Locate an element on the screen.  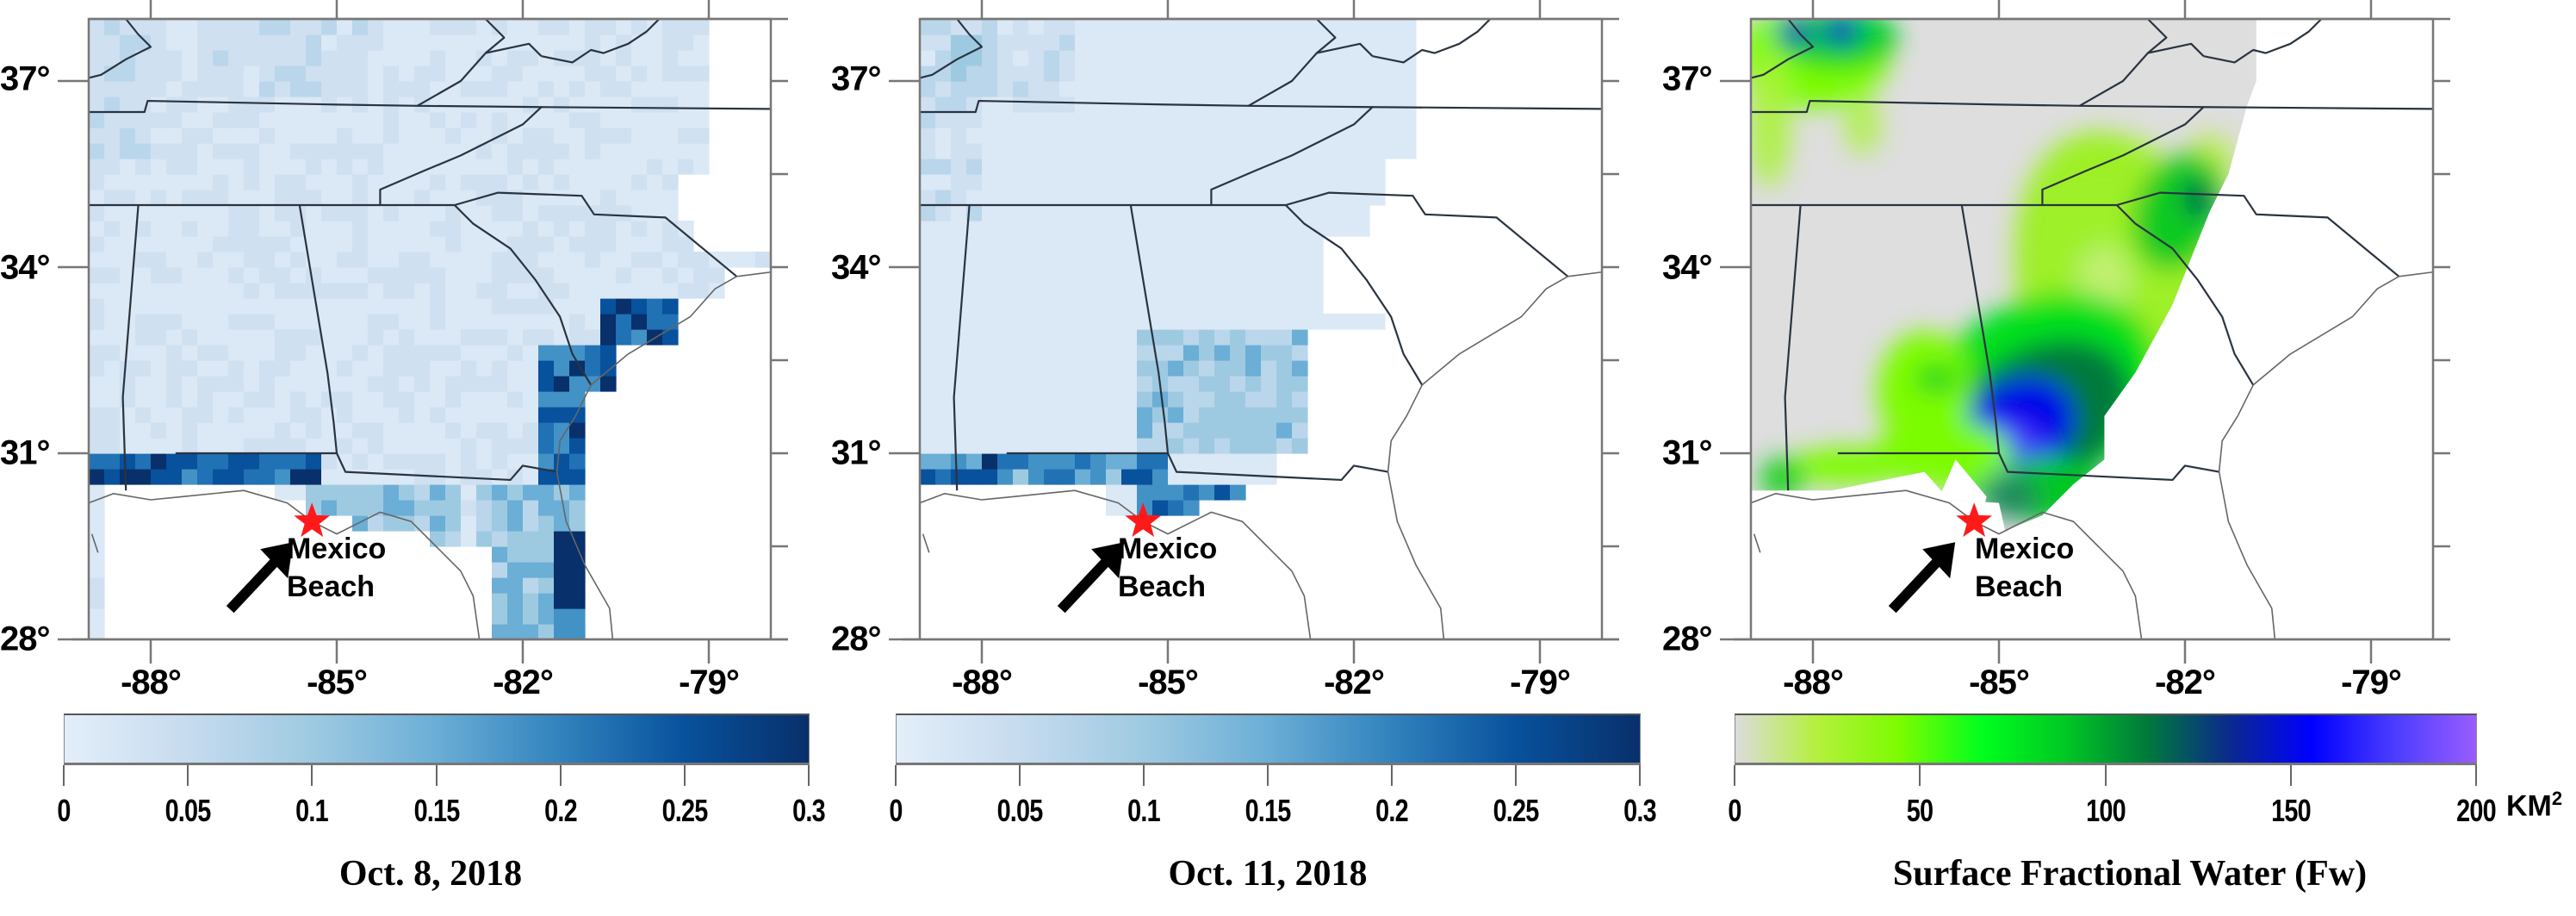
panel-title-oct8: Oct. 8, 2018 is located at coordinates (430, 874).